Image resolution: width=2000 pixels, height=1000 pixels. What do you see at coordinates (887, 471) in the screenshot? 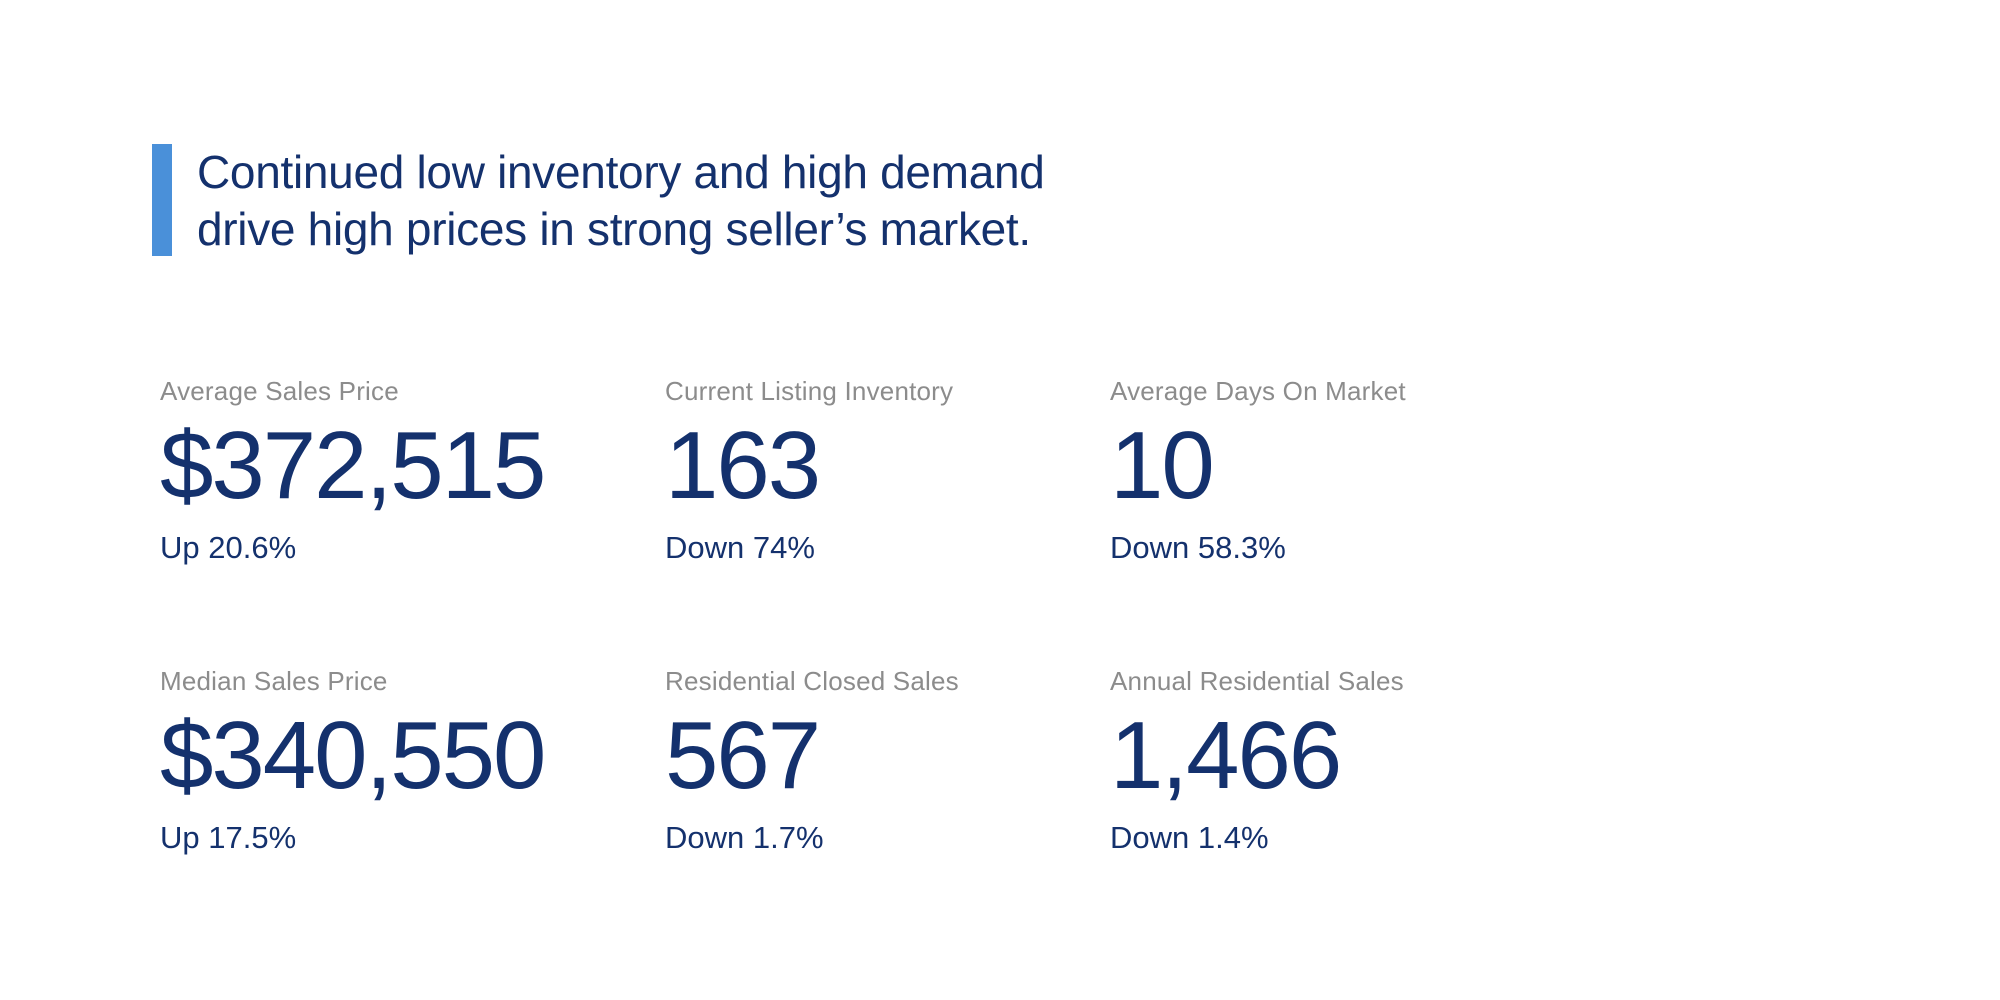
I see `stat-card-current-listing-inventory: Current Listing Inventory 163 Down 74%` at bounding box center [887, 471].